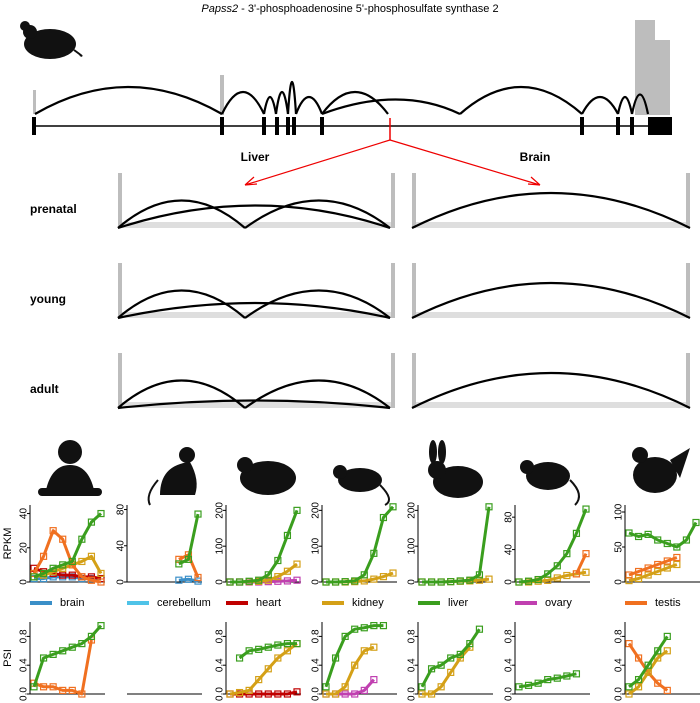 This screenshot has width=700, height=703. I want to click on species-icons, so click(364, 473).